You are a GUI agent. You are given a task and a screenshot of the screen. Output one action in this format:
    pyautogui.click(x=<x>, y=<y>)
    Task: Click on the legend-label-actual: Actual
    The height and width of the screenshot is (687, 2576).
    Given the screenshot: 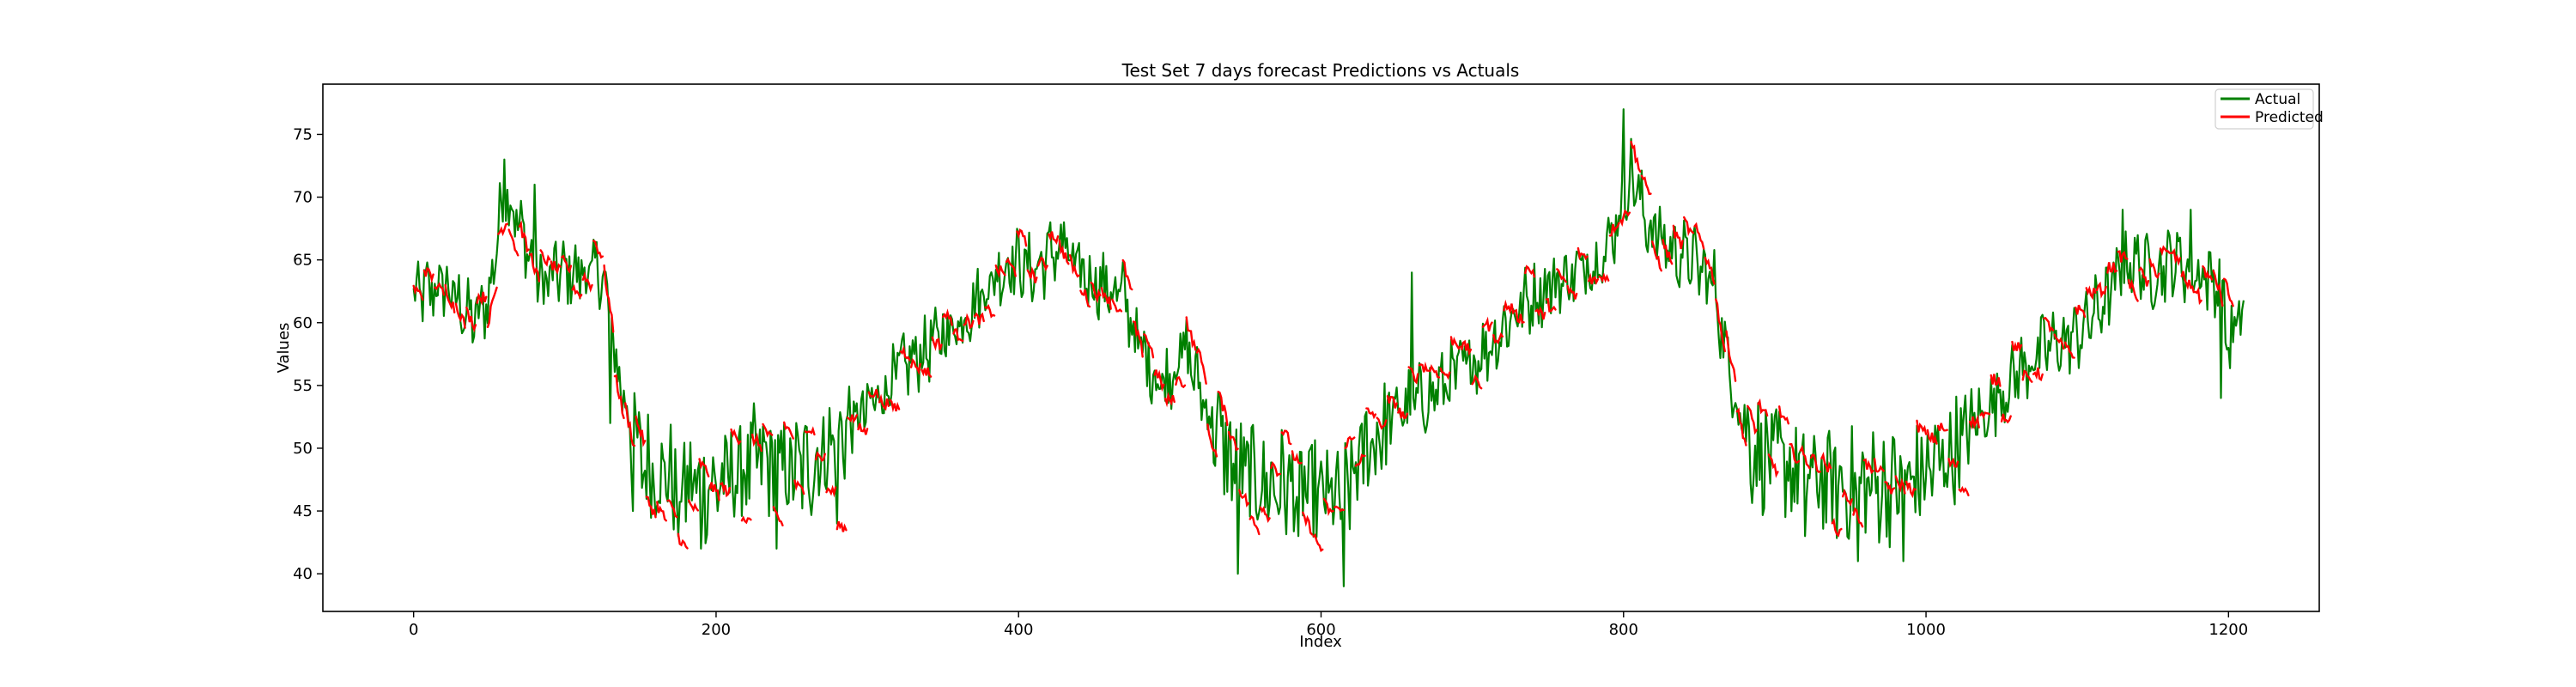 What is the action you would take?
    pyautogui.click(x=2277, y=99)
    